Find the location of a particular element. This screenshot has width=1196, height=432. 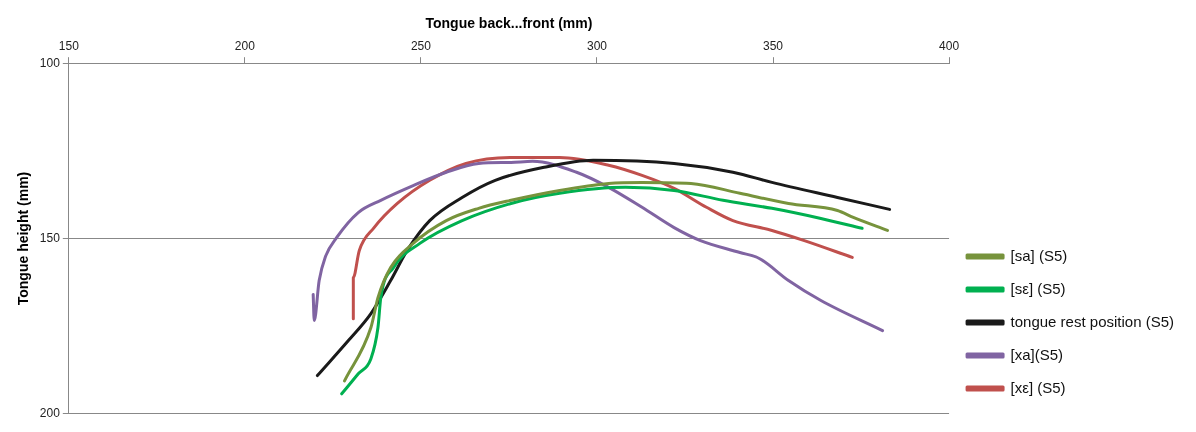

y-tick-label: 200 is located at coordinates (50, 413).